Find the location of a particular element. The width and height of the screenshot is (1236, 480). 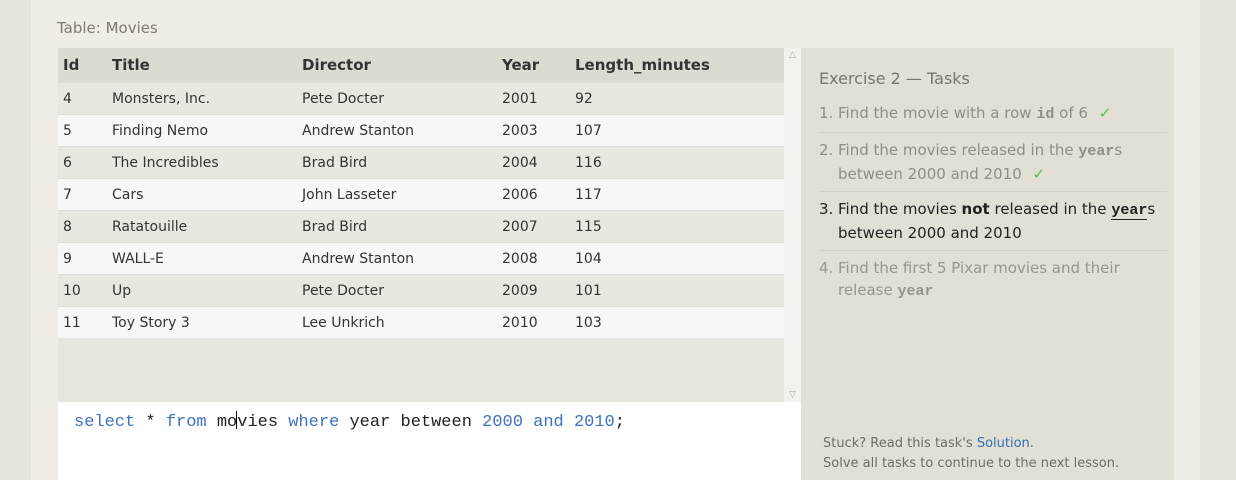

sql-keyword-select: select is located at coordinates (105, 422).